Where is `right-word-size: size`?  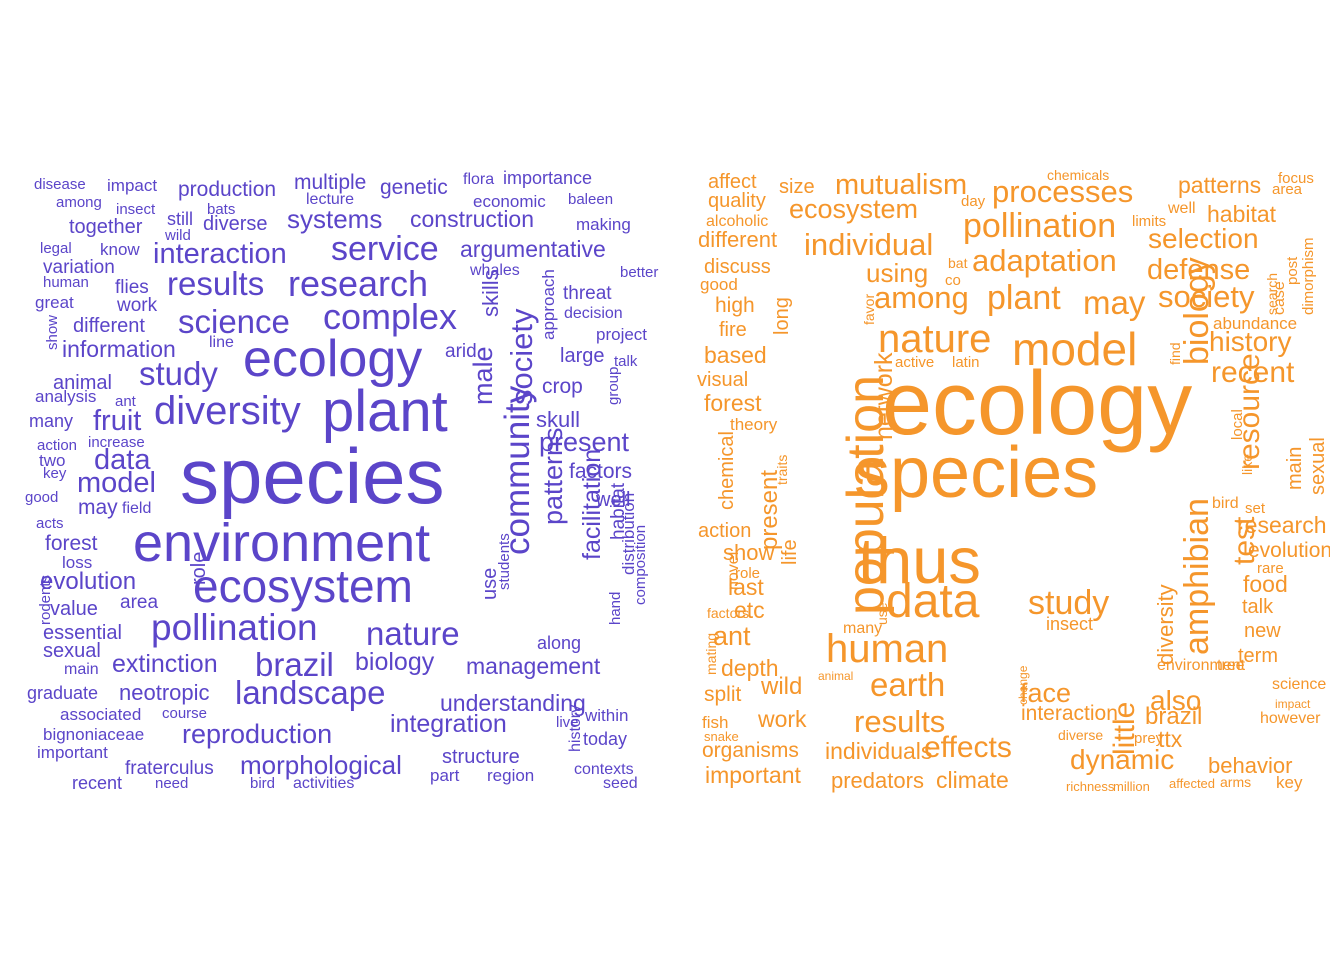 right-word-size: size is located at coordinates (797, 187).